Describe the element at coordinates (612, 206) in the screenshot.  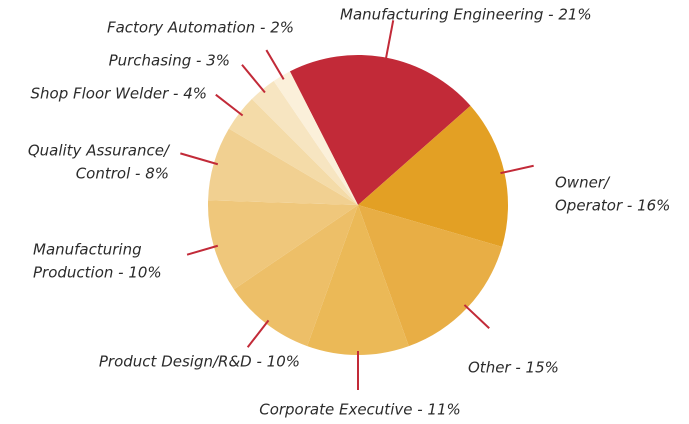
I see `slice-label: Operator - 16%` at that location.